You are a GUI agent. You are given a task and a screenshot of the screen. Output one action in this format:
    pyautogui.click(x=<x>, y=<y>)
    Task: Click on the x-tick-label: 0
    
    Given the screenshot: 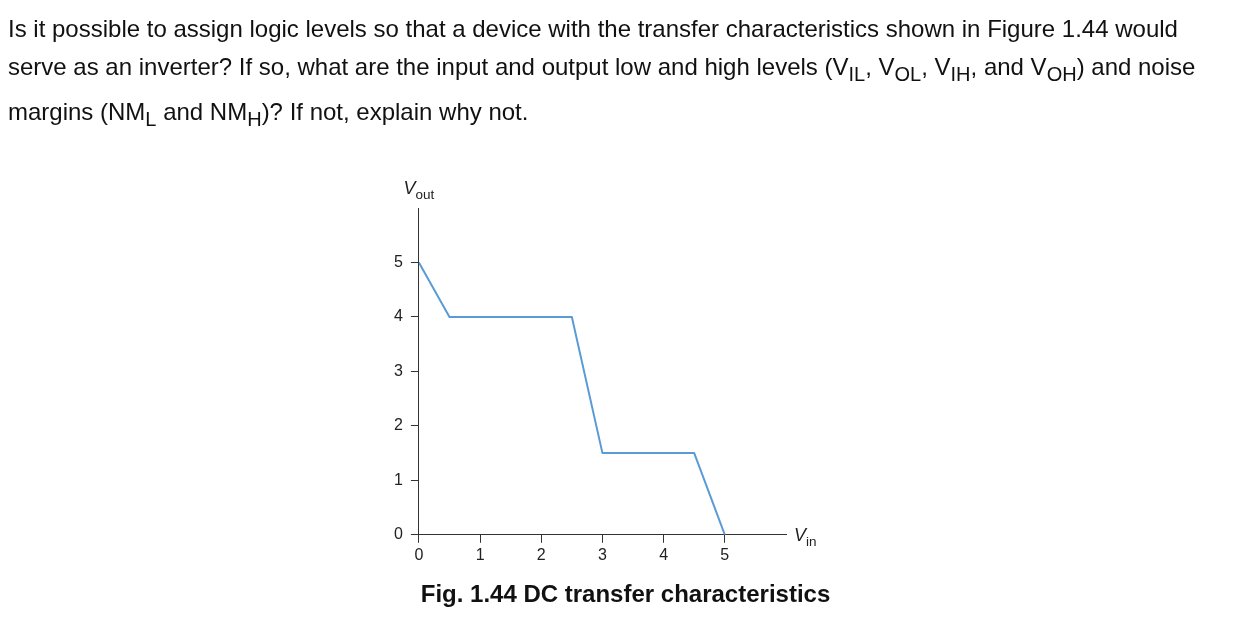 What is the action you would take?
    pyautogui.click(x=419, y=554)
    